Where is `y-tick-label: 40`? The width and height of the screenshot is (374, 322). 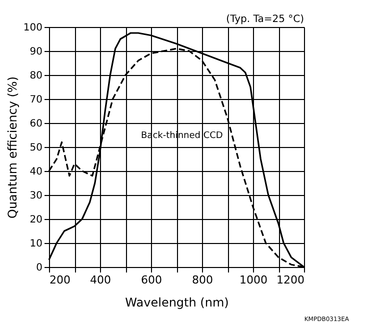
y-tick-label: 40 is located at coordinates (36, 172).